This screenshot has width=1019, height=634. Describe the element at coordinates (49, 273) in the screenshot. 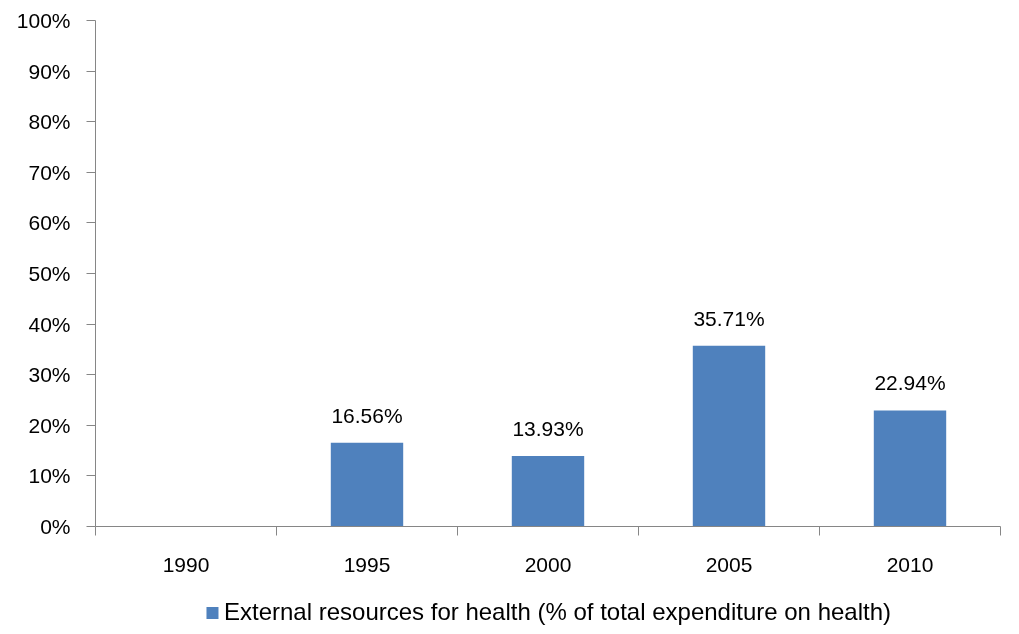

I see `y-tick-label: 50%` at that location.